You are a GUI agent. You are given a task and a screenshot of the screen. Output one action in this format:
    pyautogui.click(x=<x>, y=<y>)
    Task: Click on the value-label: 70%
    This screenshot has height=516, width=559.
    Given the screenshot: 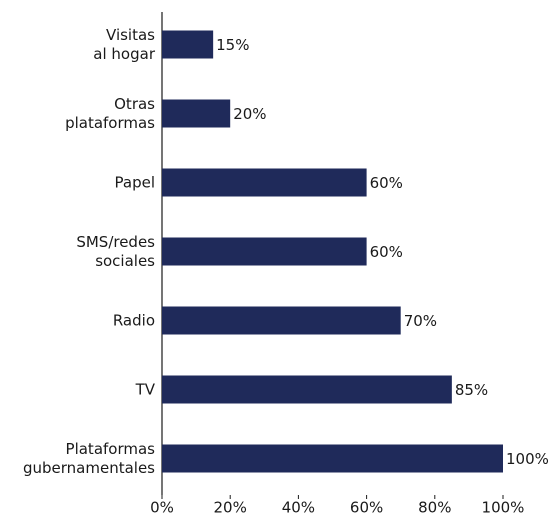 What is the action you would take?
    pyautogui.click(x=420, y=321)
    